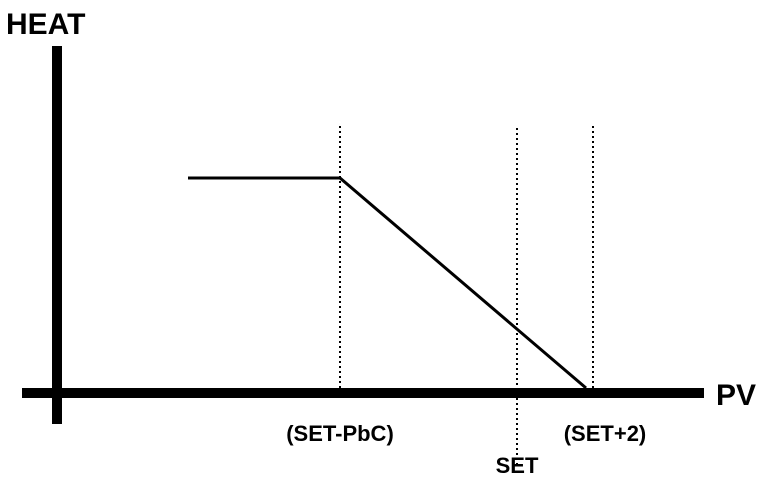 Image resolution: width=767 pixels, height=479 pixels. I want to click on set-label: SET, so click(517, 465).